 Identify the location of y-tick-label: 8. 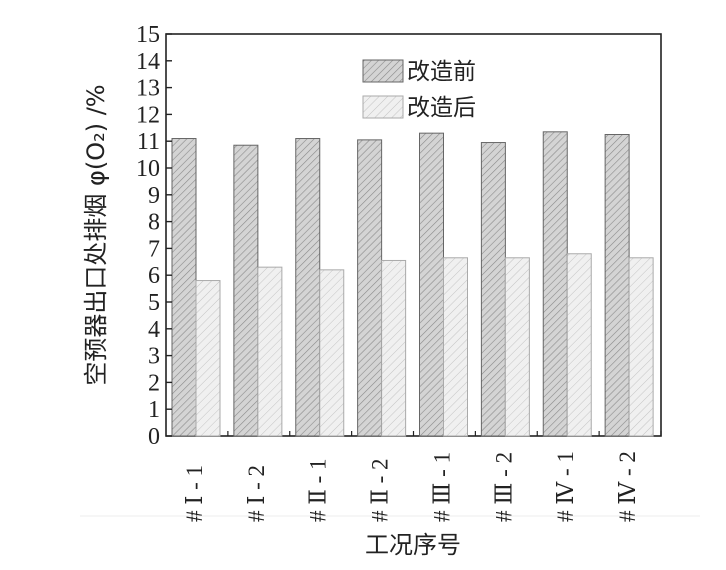
(154, 223).